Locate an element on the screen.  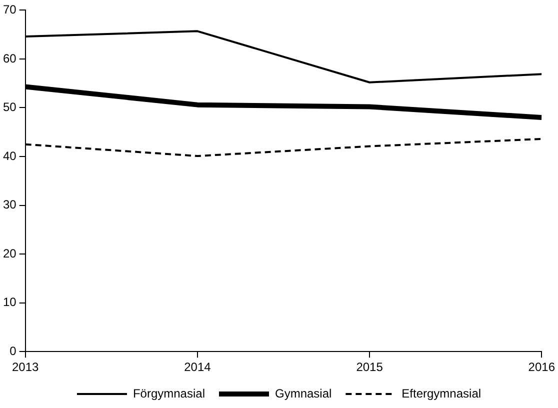
legend-label: Gymnasial is located at coordinates (303, 393).